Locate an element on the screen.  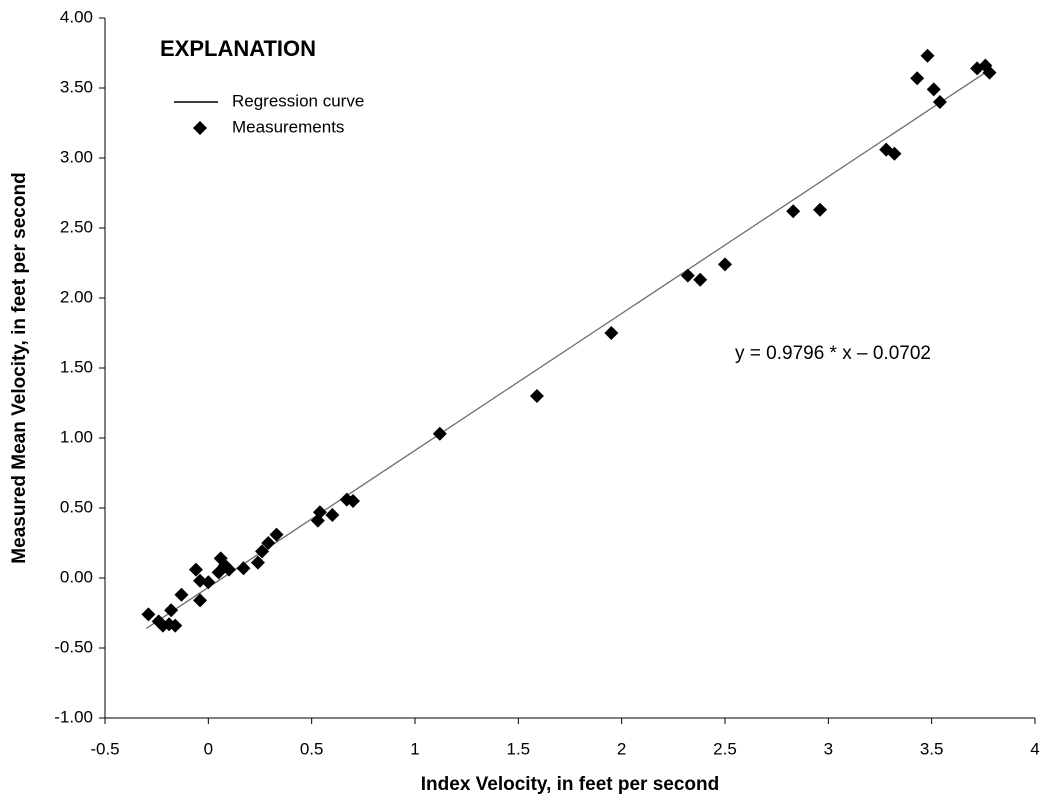
y-tick-label: 3.00 is located at coordinates (76, 156).